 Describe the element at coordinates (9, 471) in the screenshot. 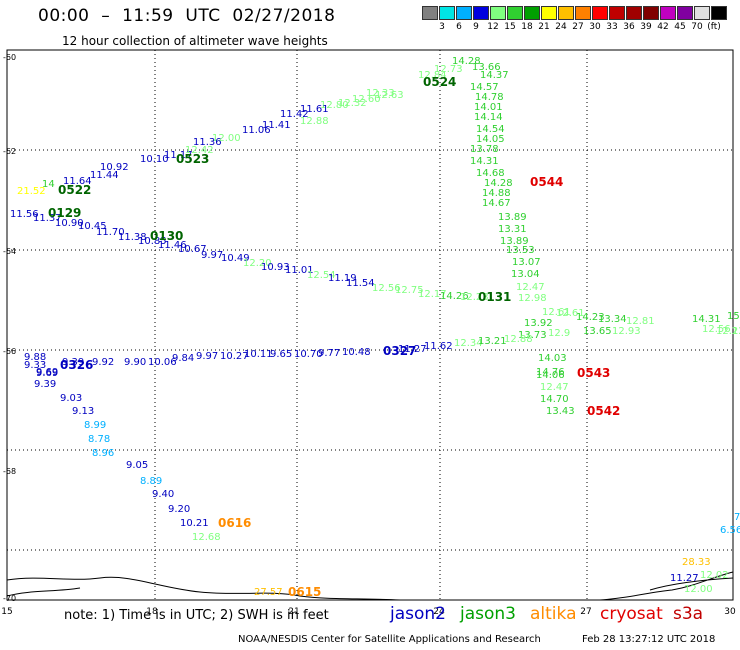

I see `y-tick-label: -68` at that location.